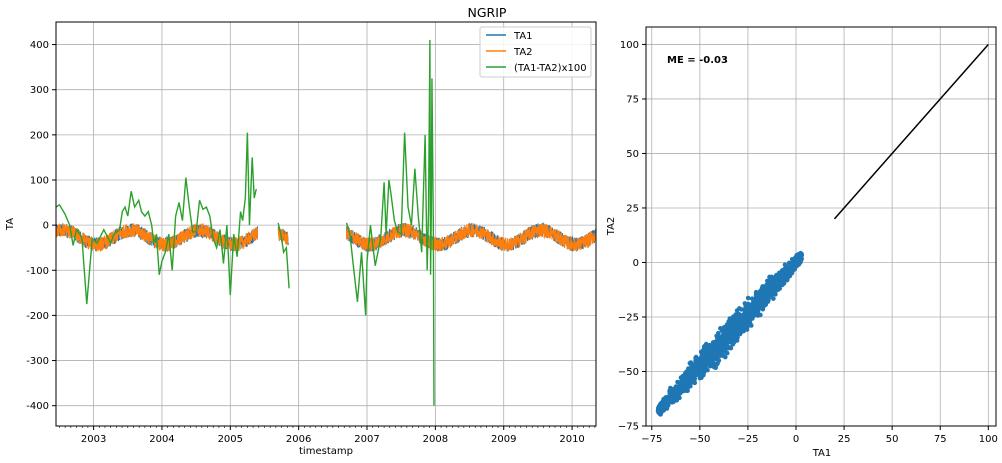 Image resolution: width=1002 pixels, height=463 pixels. What do you see at coordinates (523, 52) in the screenshot?
I see `legend-label-ta2: TA2` at bounding box center [523, 52].